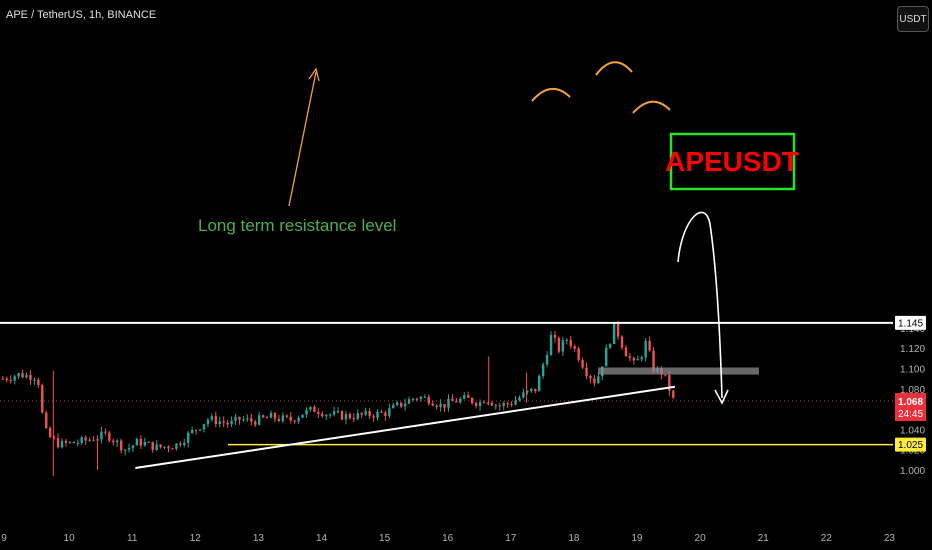 The image size is (932, 550). Describe the element at coordinates (721, 397) in the screenshot. I see `projection-arrow-head` at that location.